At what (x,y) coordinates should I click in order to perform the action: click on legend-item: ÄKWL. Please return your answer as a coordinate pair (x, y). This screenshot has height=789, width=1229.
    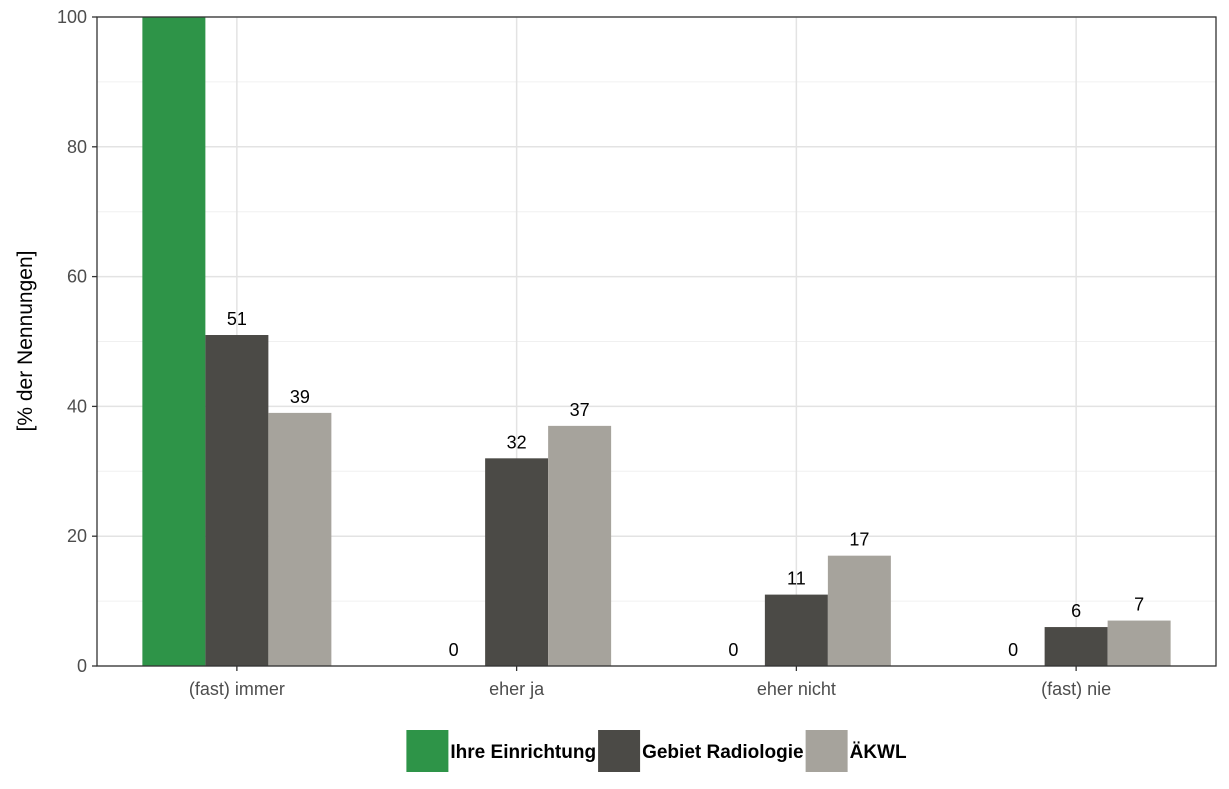
    Looking at the image, I should click on (856, 751).